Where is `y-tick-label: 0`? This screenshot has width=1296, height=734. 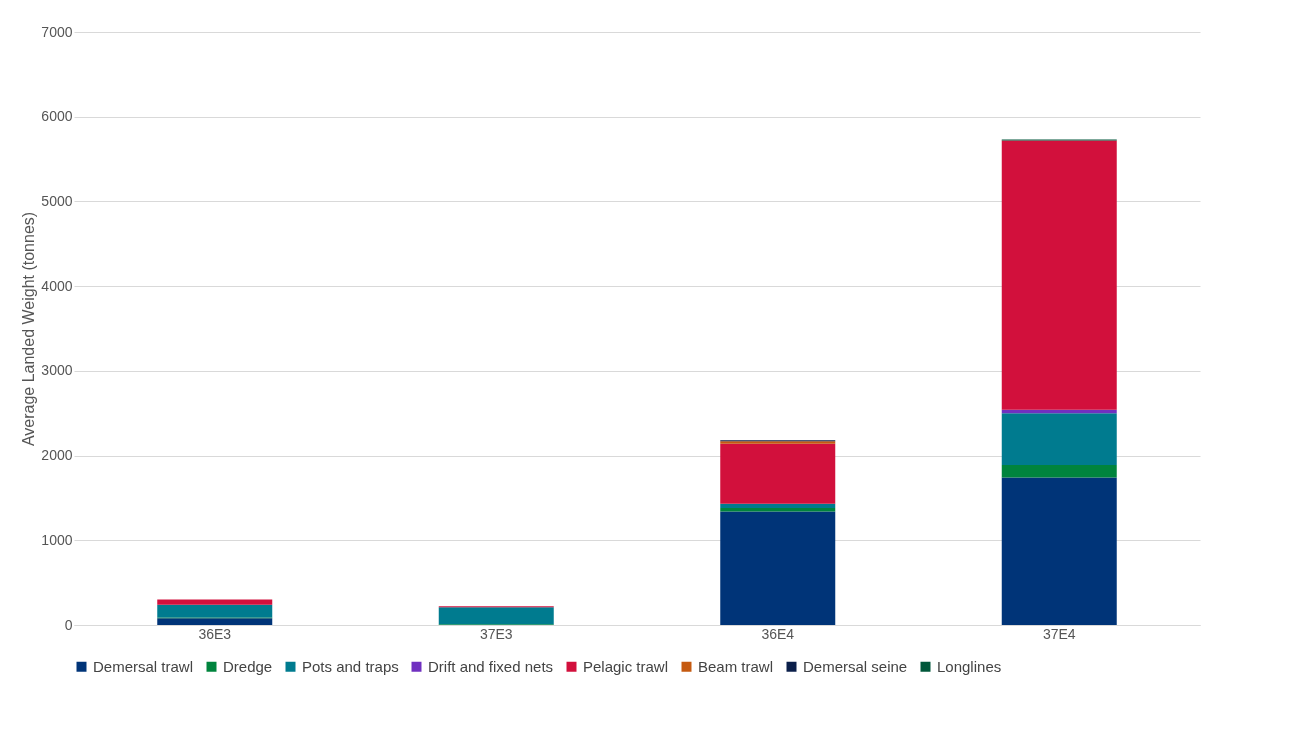
y-tick-label: 0 is located at coordinates (68, 624).